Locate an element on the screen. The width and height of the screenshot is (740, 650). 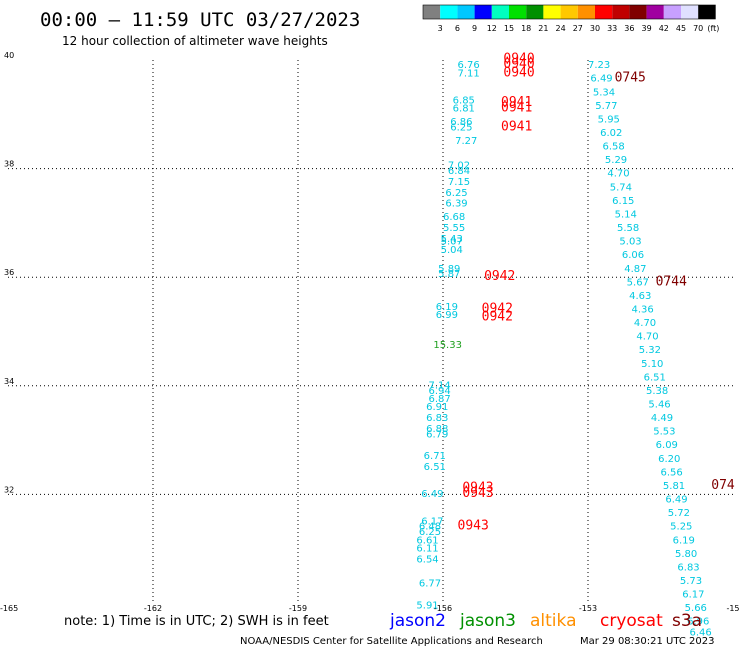
wave-height-value: 5.38 is located at coordinates (657, 391).